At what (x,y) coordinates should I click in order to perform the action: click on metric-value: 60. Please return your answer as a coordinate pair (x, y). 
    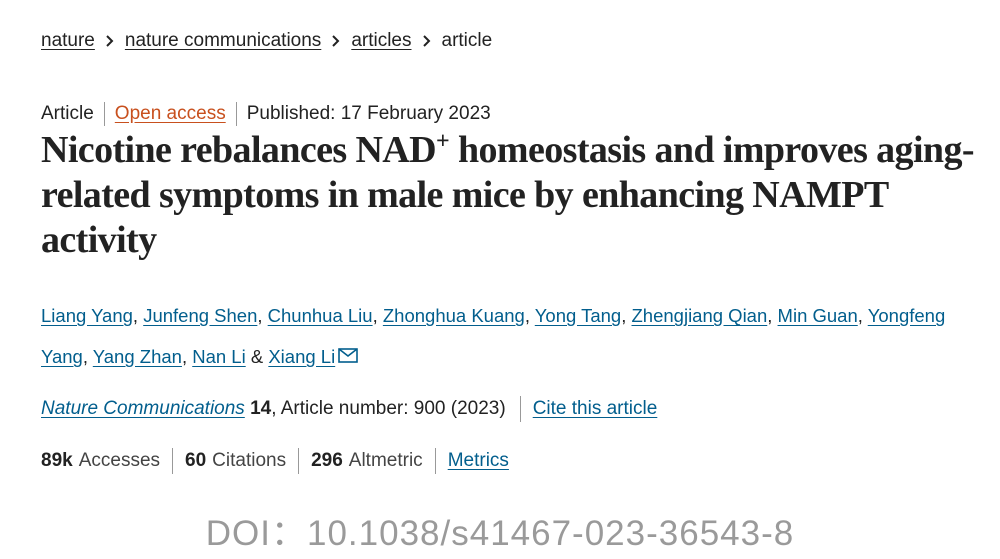
    Looking at the image, I should click on (196, 460).